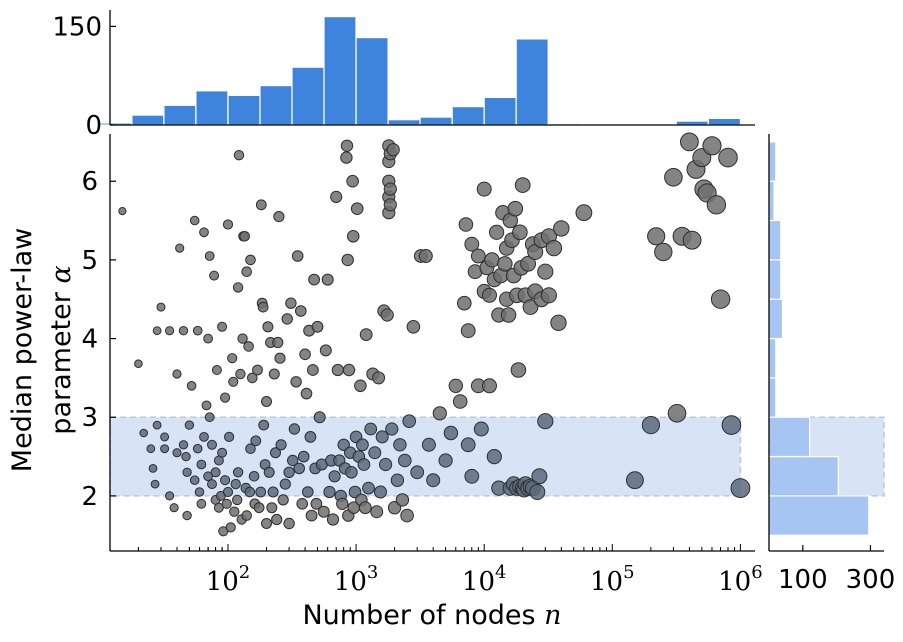  What do you see at coordinates (612, 579) in the screenshot?
I see `x-tick-label: 10⁵` at bounding box center [612, 579].